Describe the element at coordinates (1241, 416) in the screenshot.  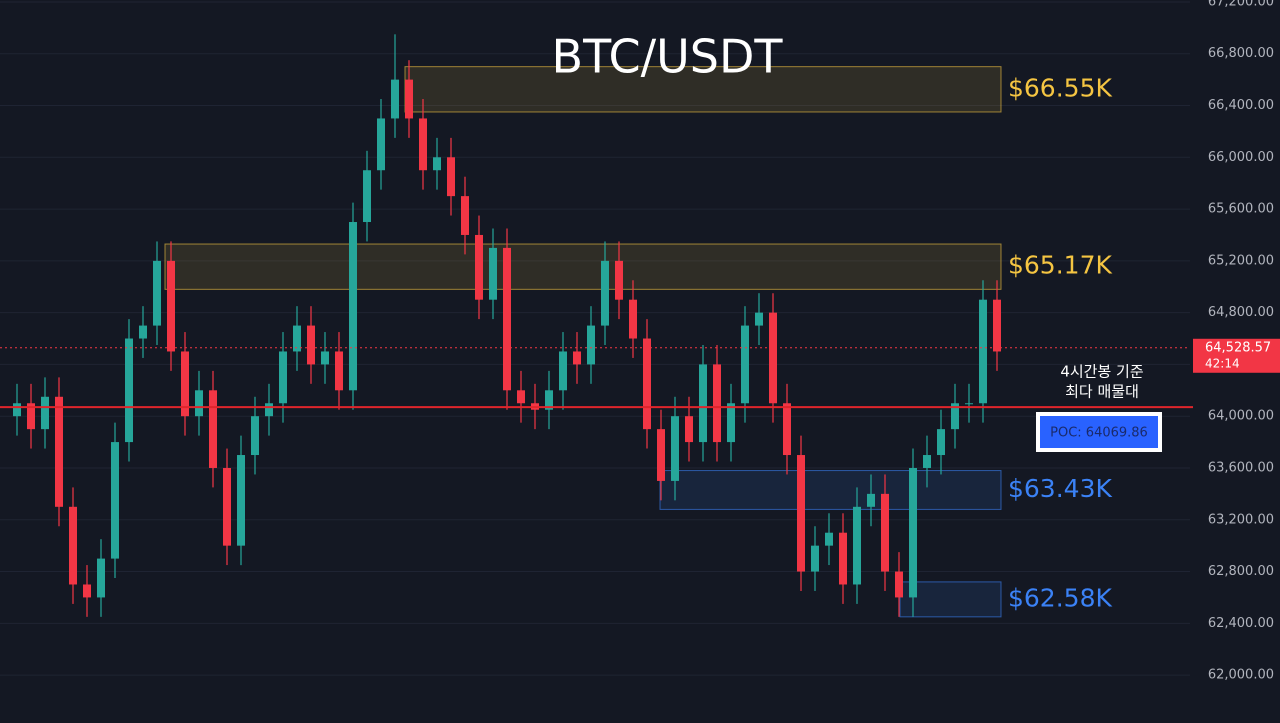
I see `y-tick-label: 64,000.00` at that location.